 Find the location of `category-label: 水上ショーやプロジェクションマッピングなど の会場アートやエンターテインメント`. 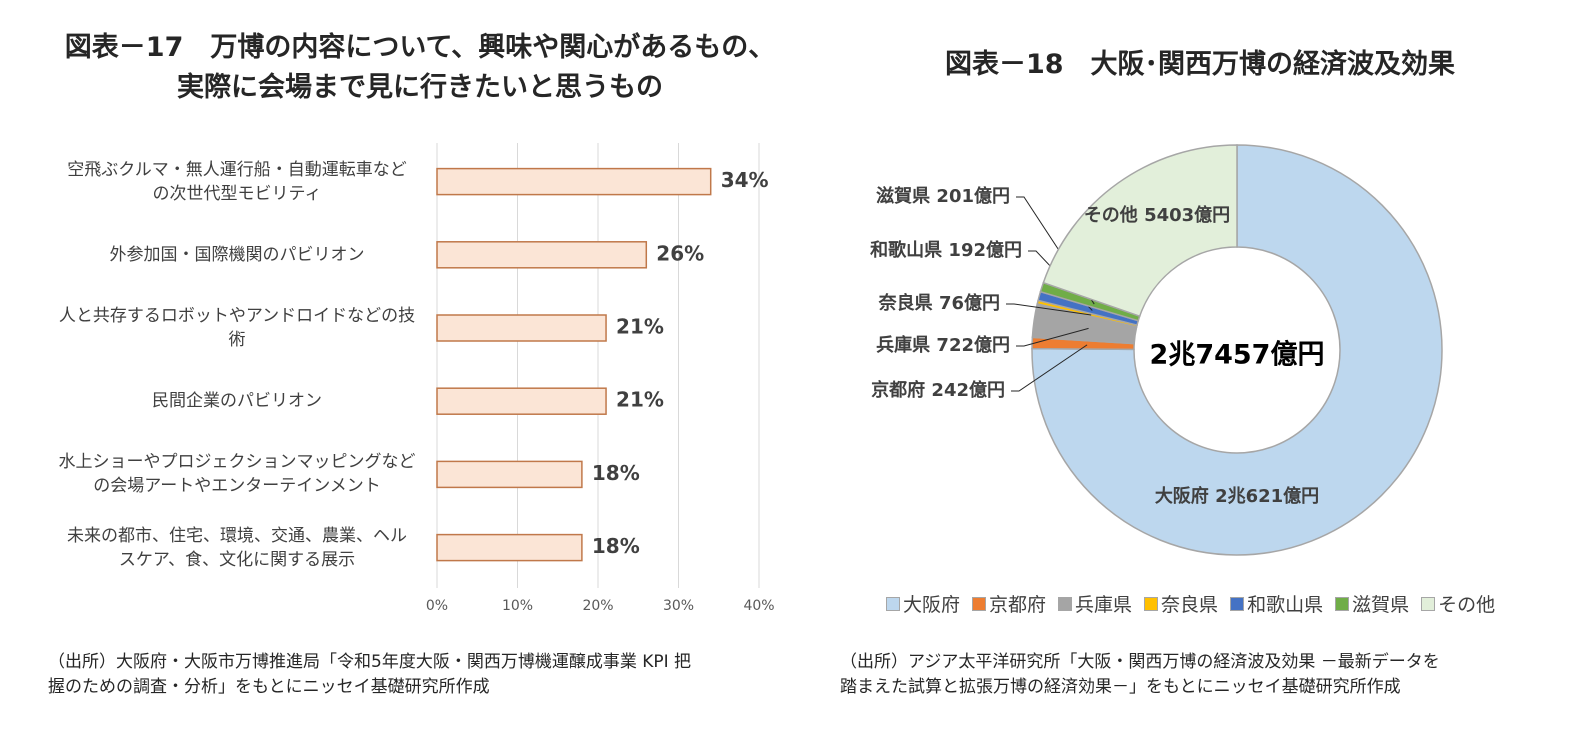

category-label: 水上ショーやプロジェクションマッピングなど の会場アートやエンターテインメント is located at coordinates (237, 474).